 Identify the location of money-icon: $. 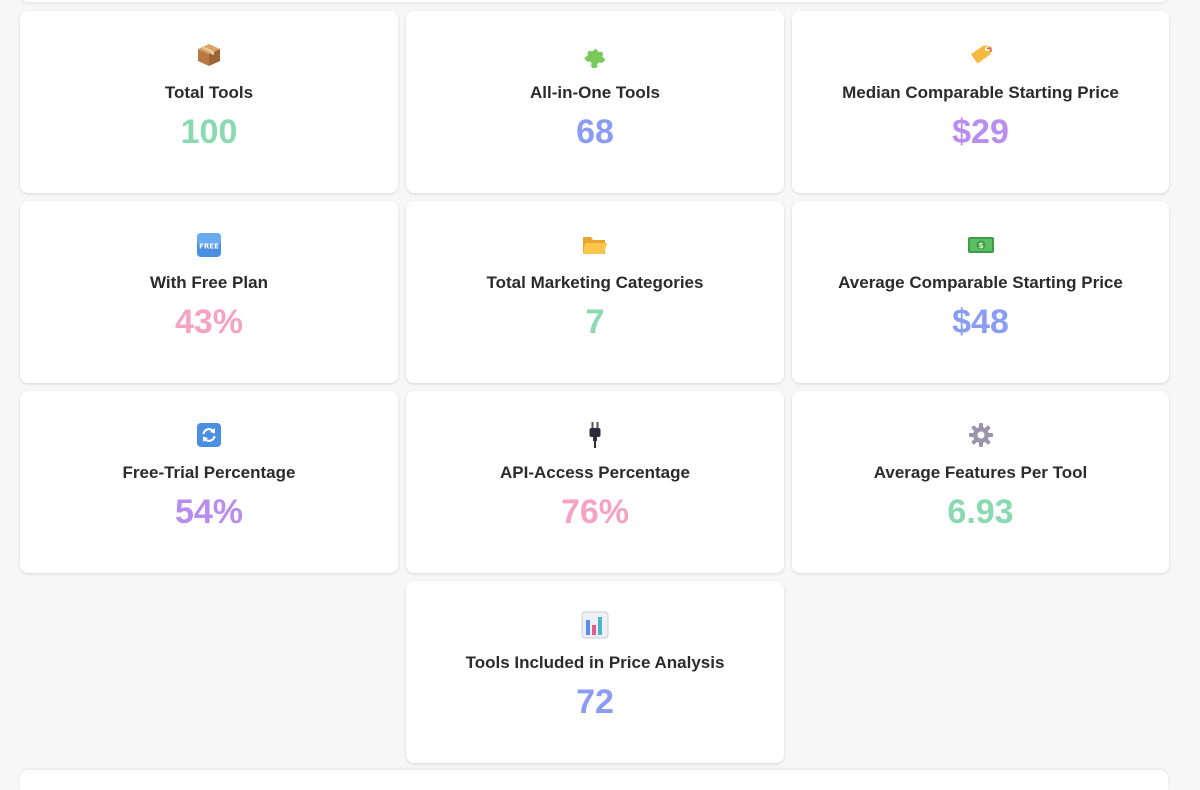
(981, 245).